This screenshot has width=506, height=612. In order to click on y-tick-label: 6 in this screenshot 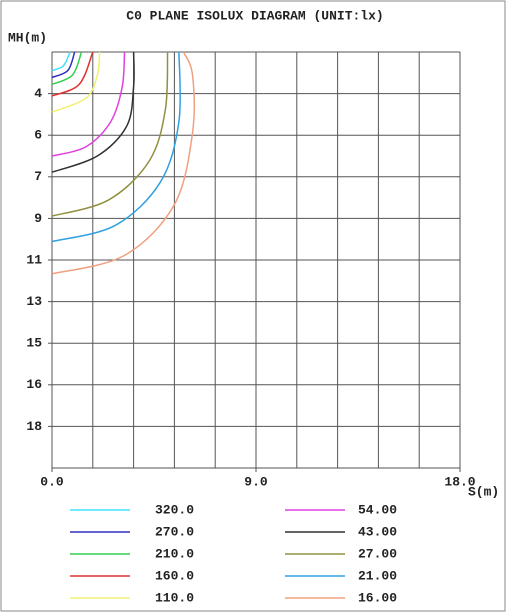, I will do `click(38, 135)`.